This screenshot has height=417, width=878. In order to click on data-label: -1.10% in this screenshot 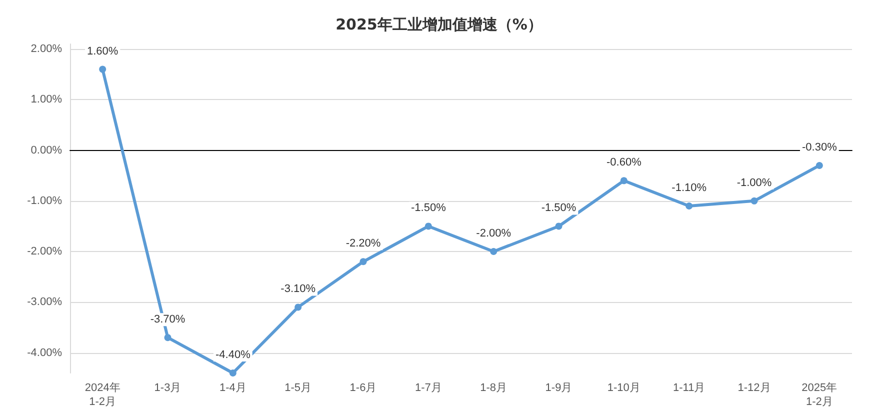, I will do `click(689, 188)`.